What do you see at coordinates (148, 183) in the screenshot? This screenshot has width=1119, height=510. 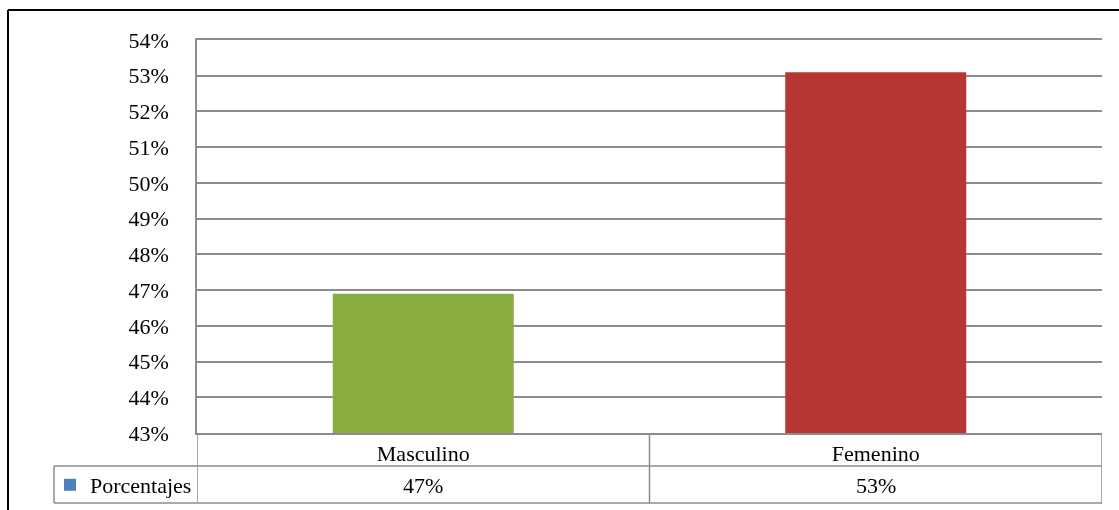 I see `y-tick-label: 50%` at bounding box center [148, 183].